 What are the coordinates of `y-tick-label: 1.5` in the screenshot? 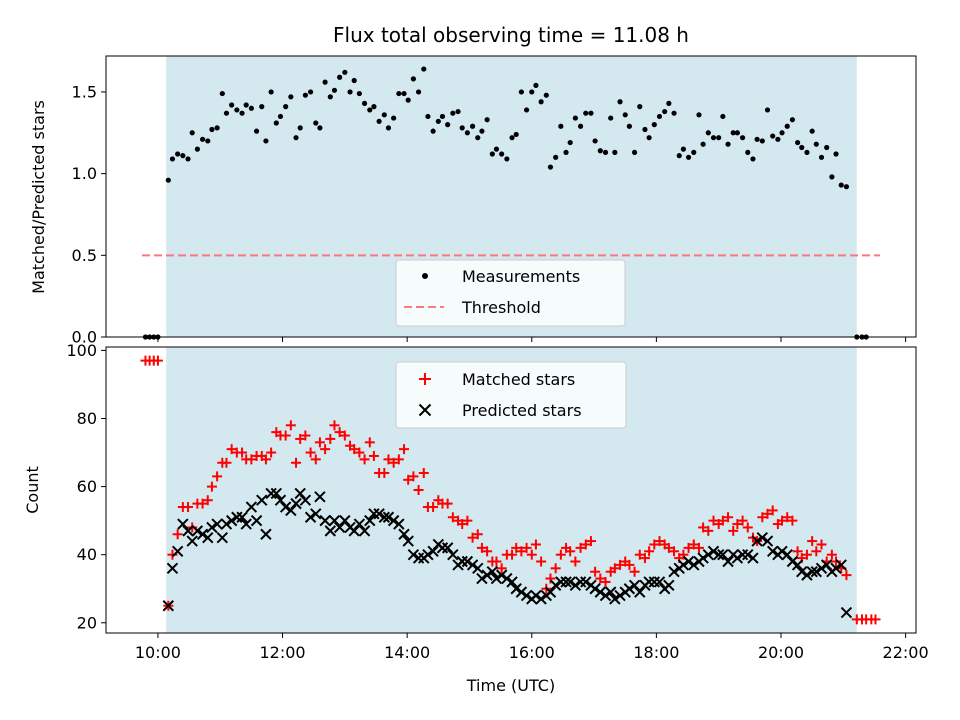 It's located at (84, 91).